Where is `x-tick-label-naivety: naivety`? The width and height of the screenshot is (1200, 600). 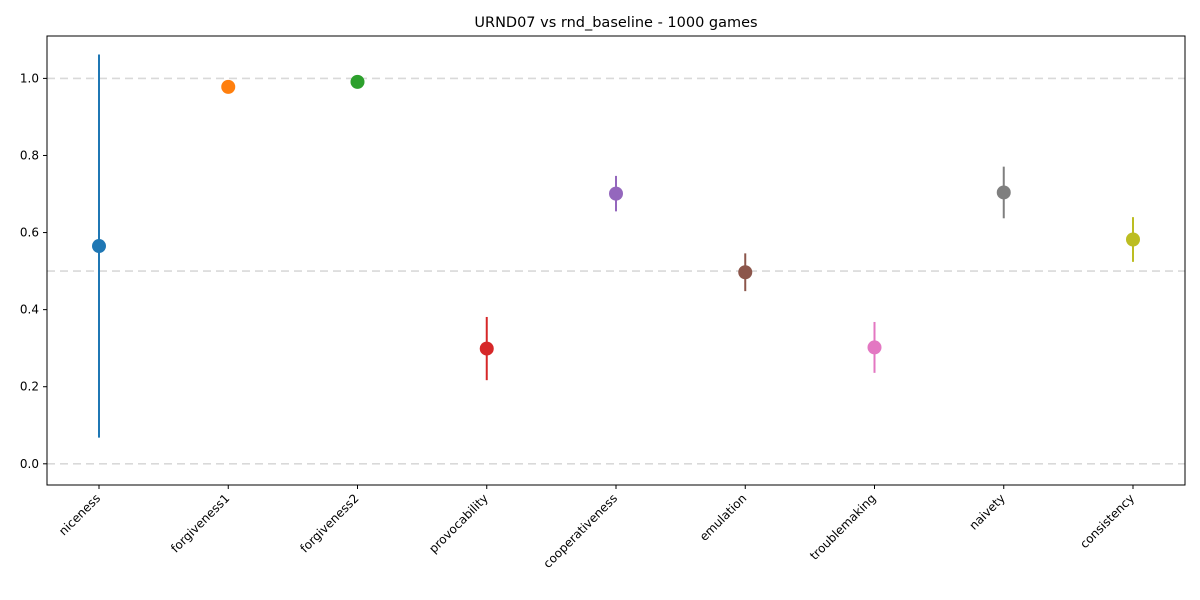
x-tick-label-naivety: naivety is located at coordinates (986, 511).